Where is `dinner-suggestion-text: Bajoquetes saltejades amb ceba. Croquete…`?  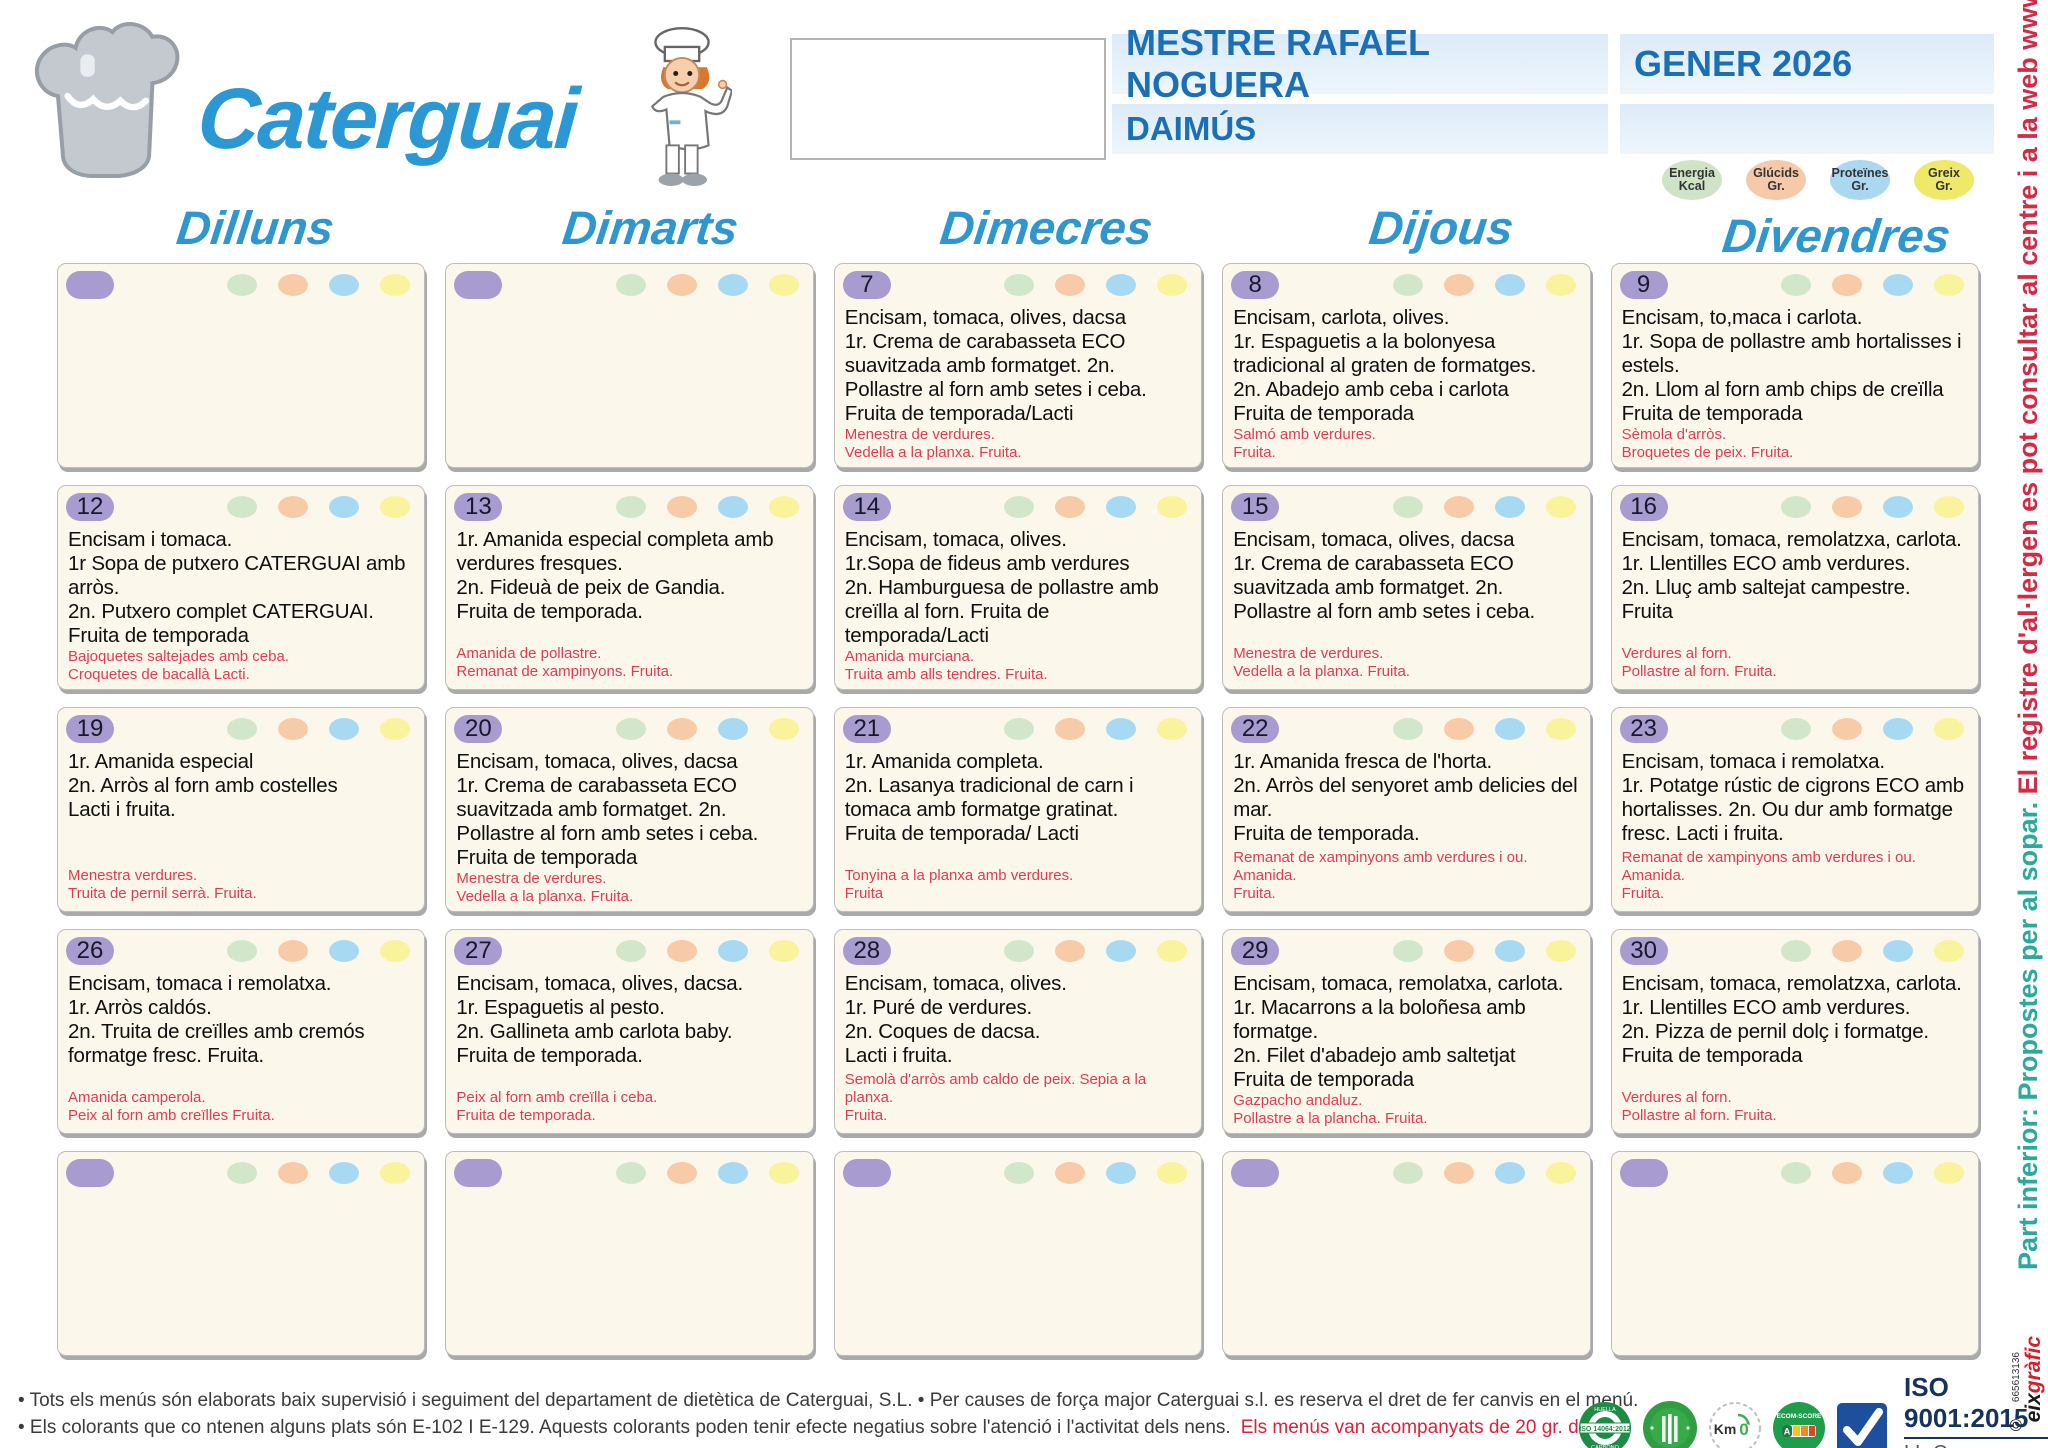
dinner-suggestion-text: Bajoquetes saltejades amb ceba. Croquete… is located at coordinates (178, 665).